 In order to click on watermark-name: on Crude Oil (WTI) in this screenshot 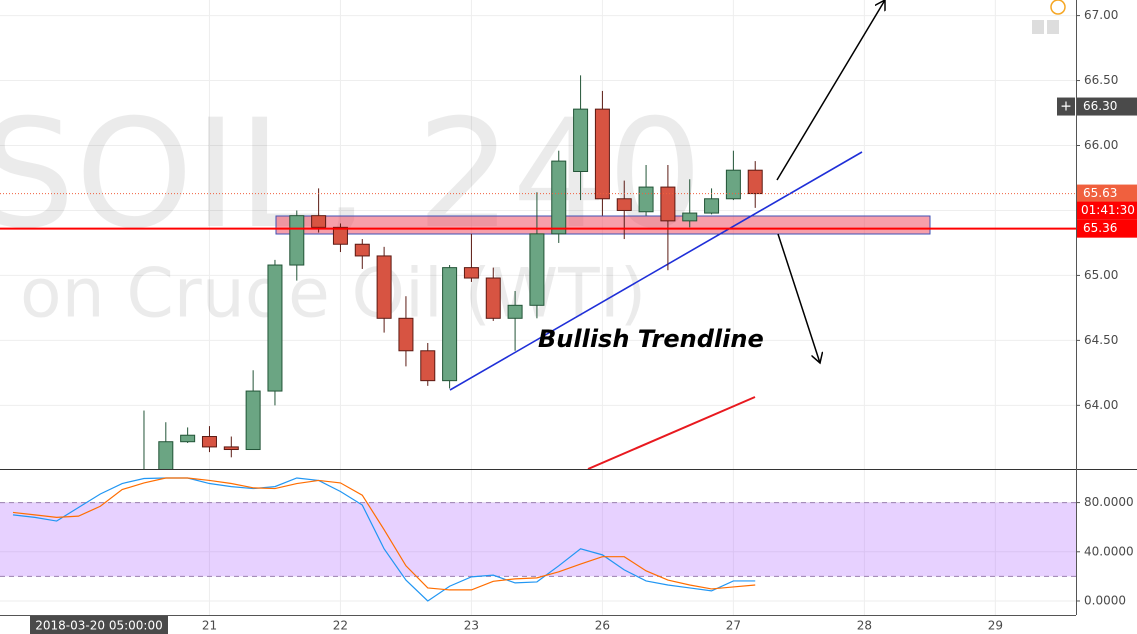, I will do `click(333, 294)`.